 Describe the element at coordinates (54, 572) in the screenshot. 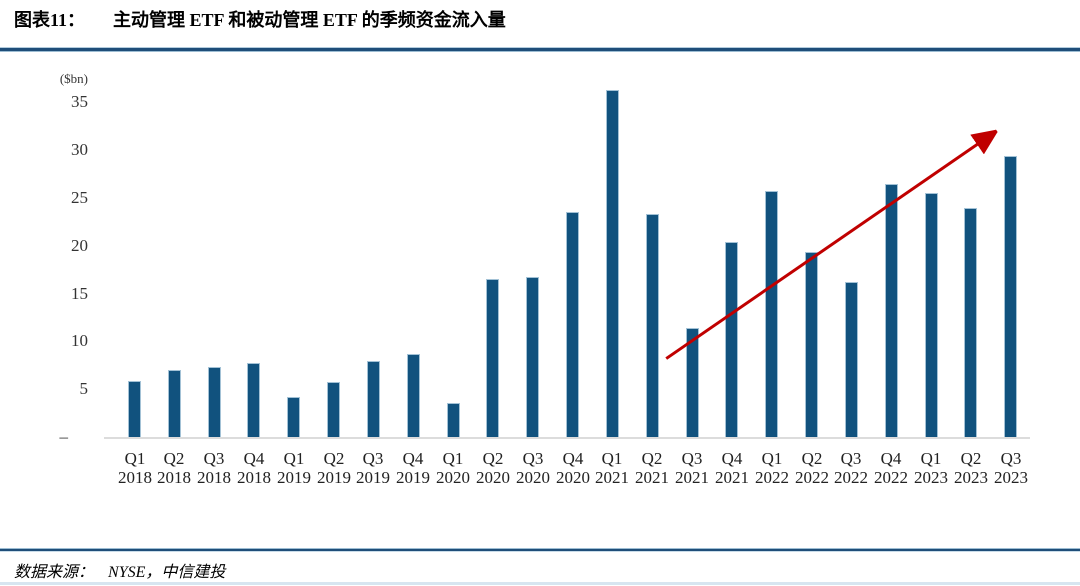

I see `source-label: 数据来源：` at that location.